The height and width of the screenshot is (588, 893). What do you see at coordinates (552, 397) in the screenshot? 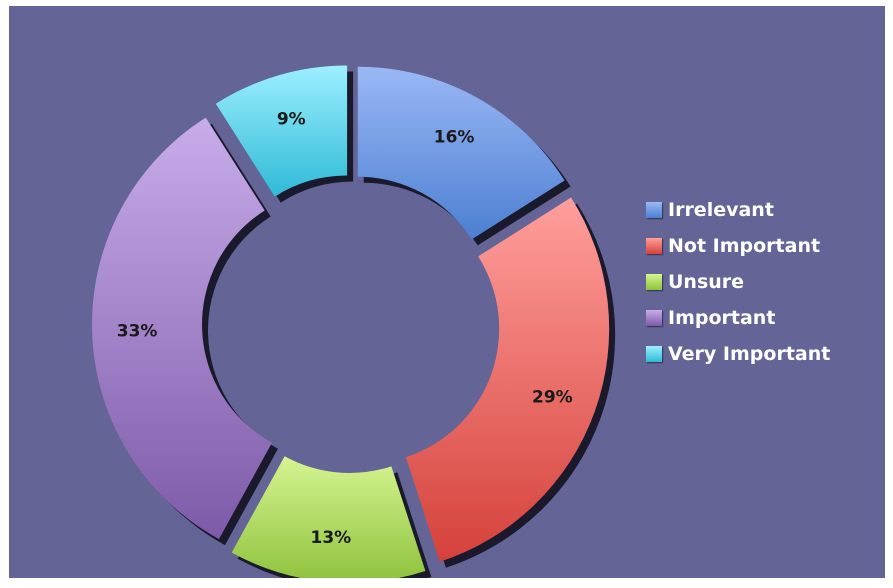
I see `slice-label: 29%` at bounding box center [552, 397].